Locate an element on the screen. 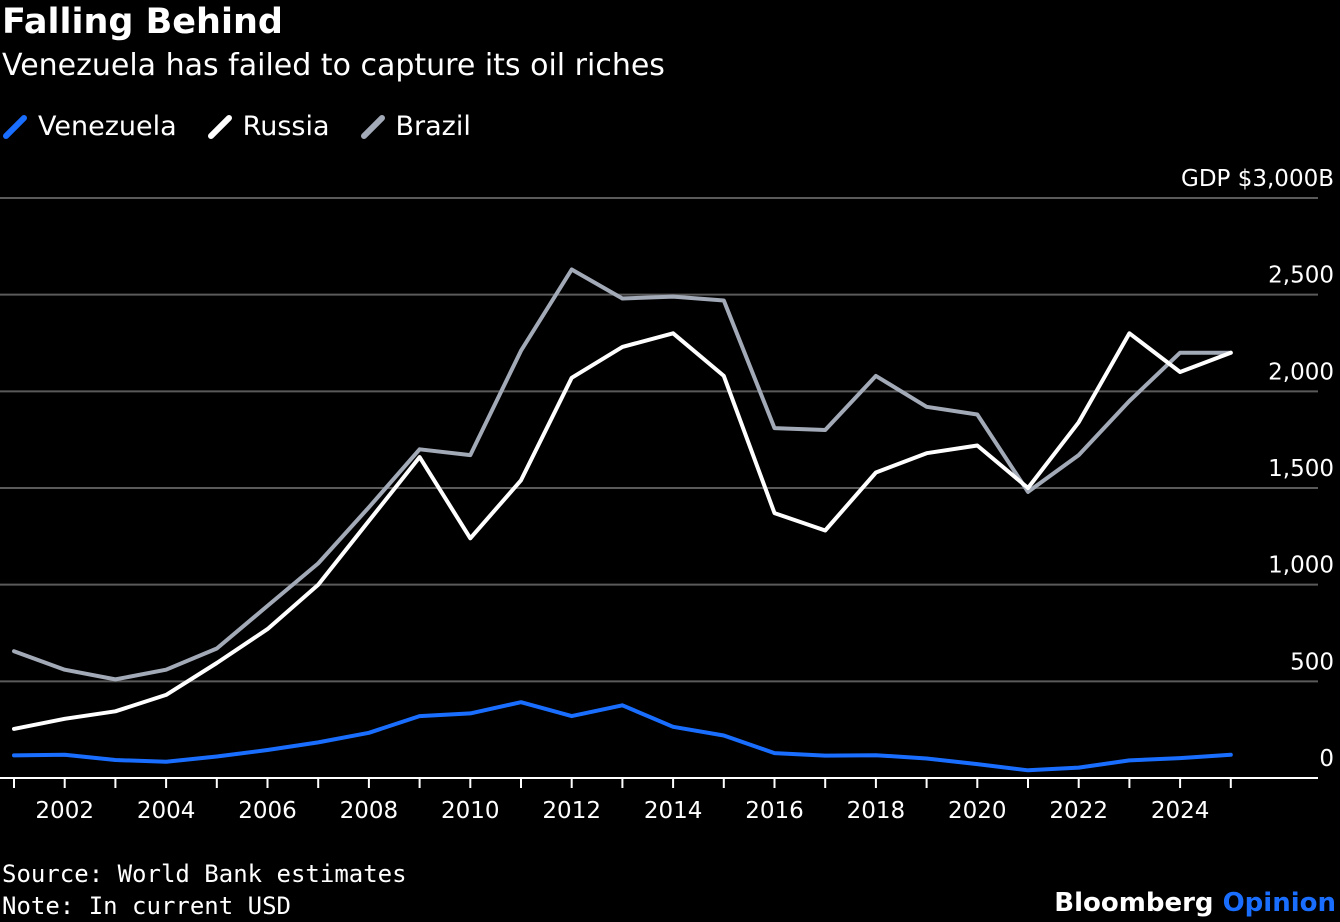 The height and width of the screenshot is (922, 1340). legend-label-russia: Russia is located at coordinates (286, 126).